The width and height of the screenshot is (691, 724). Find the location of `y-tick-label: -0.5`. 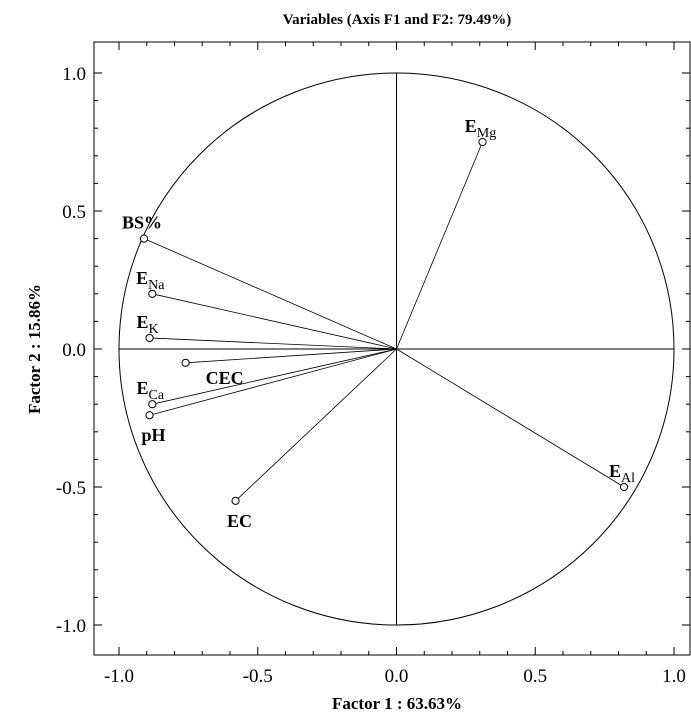

y-tick-label: -0.5 is located at coordinates (71, 488).